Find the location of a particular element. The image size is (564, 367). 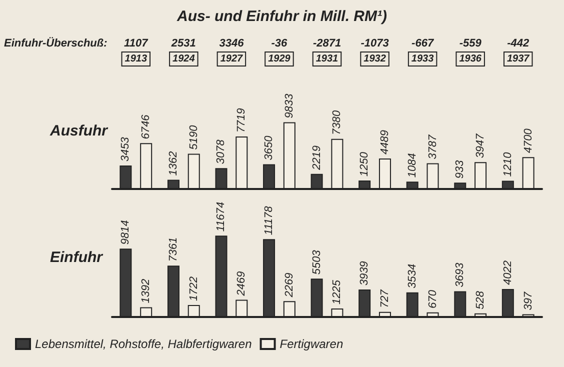

y-axis-title: Einfuhr is located at coordinates (77, 257).